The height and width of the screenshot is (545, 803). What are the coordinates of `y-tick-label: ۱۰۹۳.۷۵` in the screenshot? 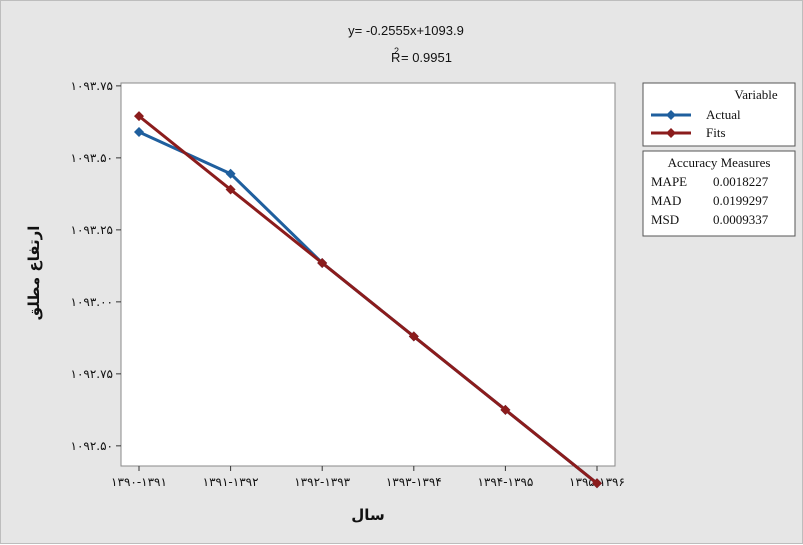 It's located at (92, 86).